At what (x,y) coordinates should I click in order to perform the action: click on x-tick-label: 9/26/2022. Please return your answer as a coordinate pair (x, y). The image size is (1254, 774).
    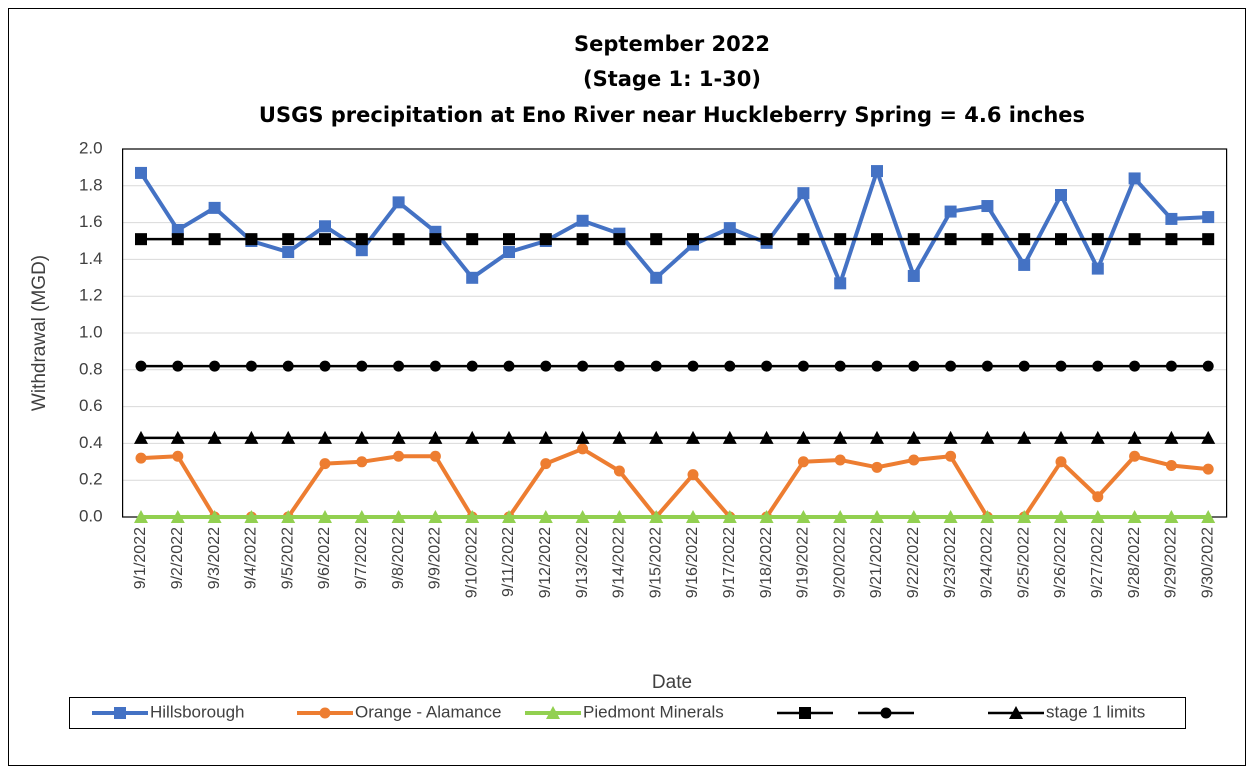
    Looking at the image, I should click on (1060, 562).